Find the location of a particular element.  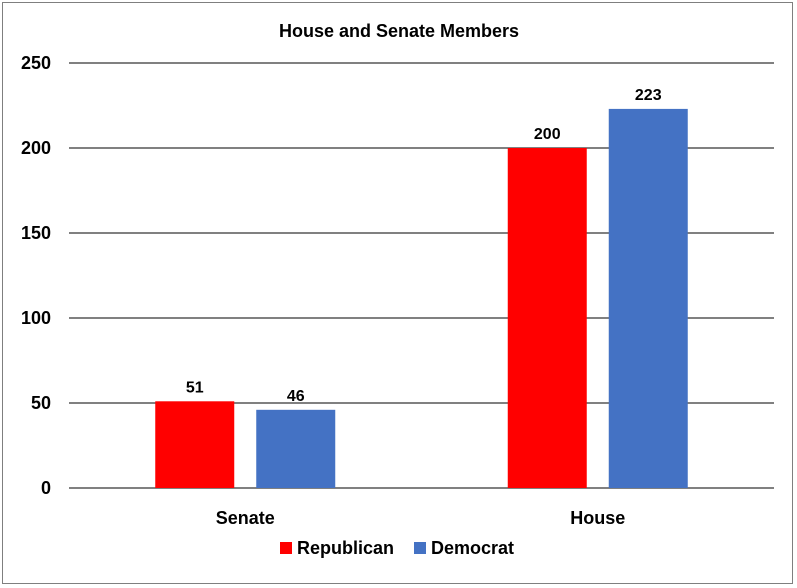

data-label-house-republican: 200 is located at coordinates (547, 134).